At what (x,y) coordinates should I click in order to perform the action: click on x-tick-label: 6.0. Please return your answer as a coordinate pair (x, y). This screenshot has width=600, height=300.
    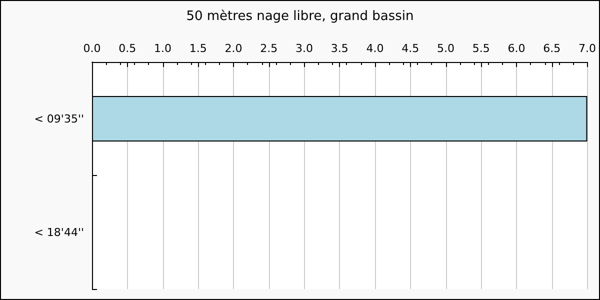
    Looking at the image, I should click on (517, 48).